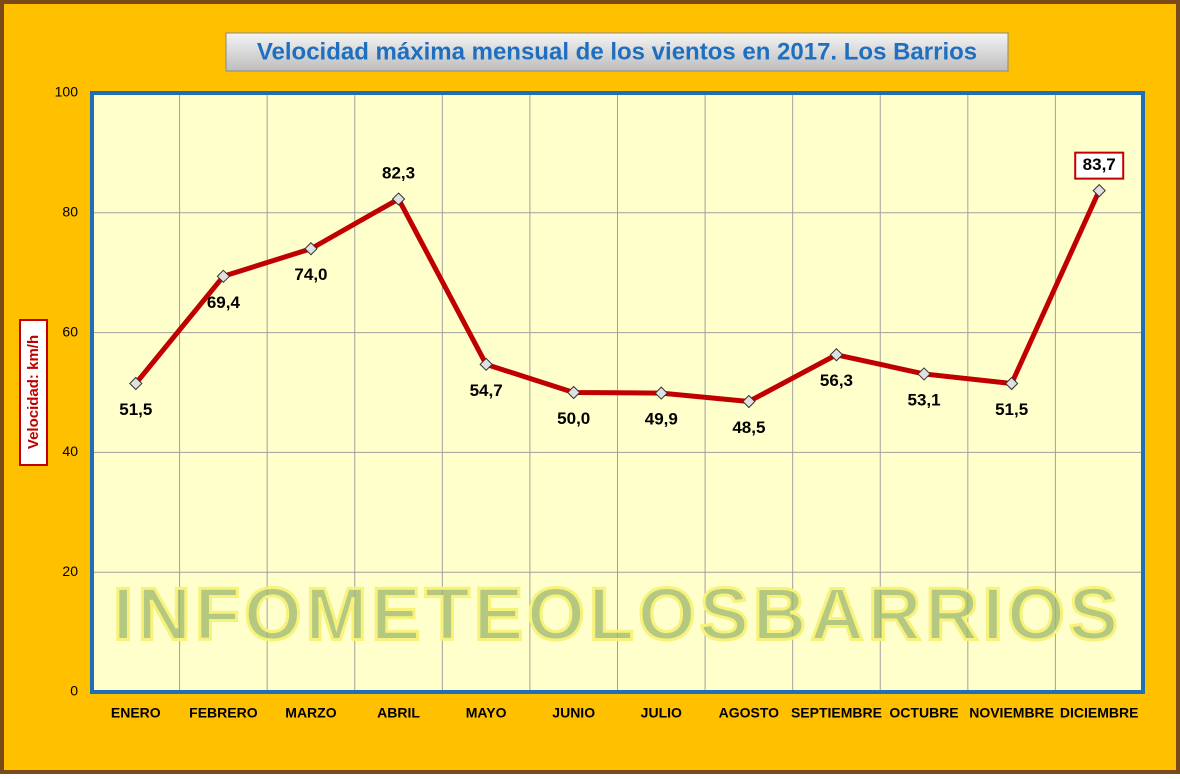  Describe the element at coordinates (223, 713) in the screenshot. I see `x-tick-label: FEBRERO` at that location.